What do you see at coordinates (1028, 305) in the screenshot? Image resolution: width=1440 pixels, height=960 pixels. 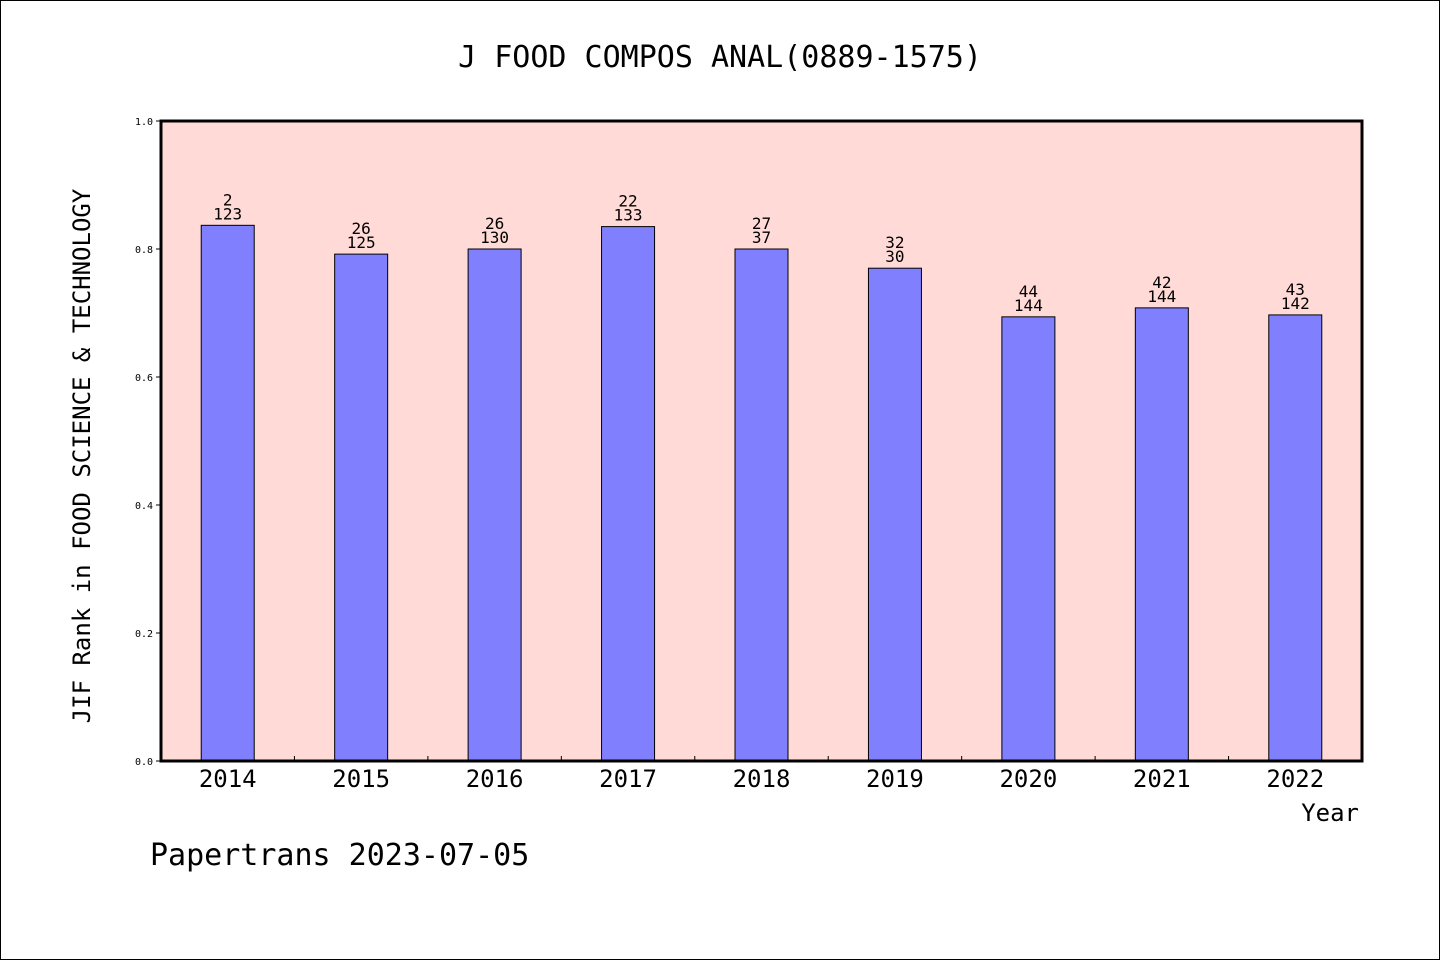 I see `bar-label-total-2020: 144` at bounding box center [1028, 305].